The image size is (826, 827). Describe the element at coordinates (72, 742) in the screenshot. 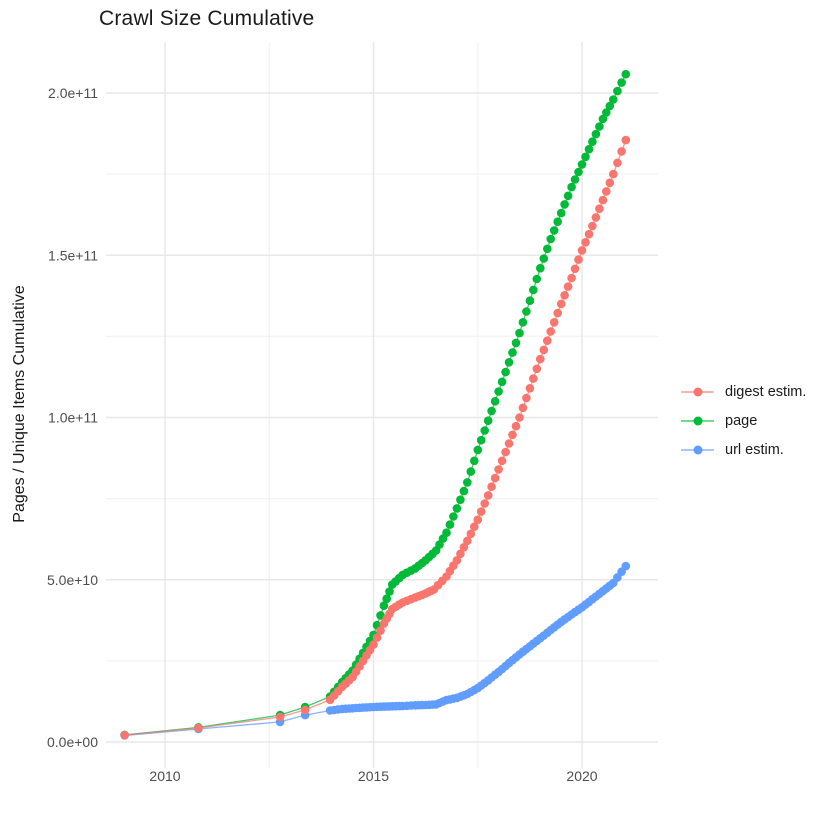

I see `y-tick-label: 0.0e+00` at that location.